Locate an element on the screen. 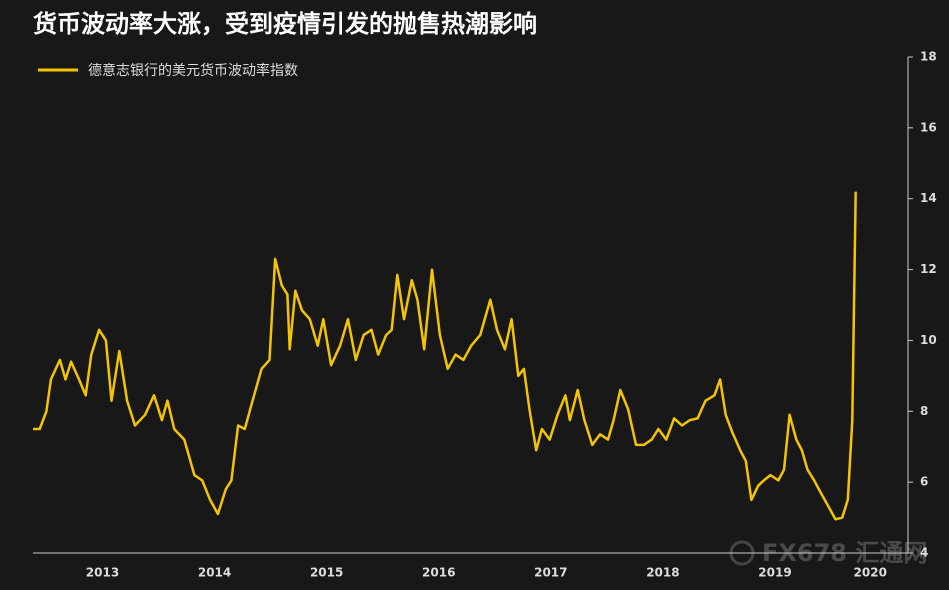  x-tick-label: 2019 is located at coordinates (774, 573).